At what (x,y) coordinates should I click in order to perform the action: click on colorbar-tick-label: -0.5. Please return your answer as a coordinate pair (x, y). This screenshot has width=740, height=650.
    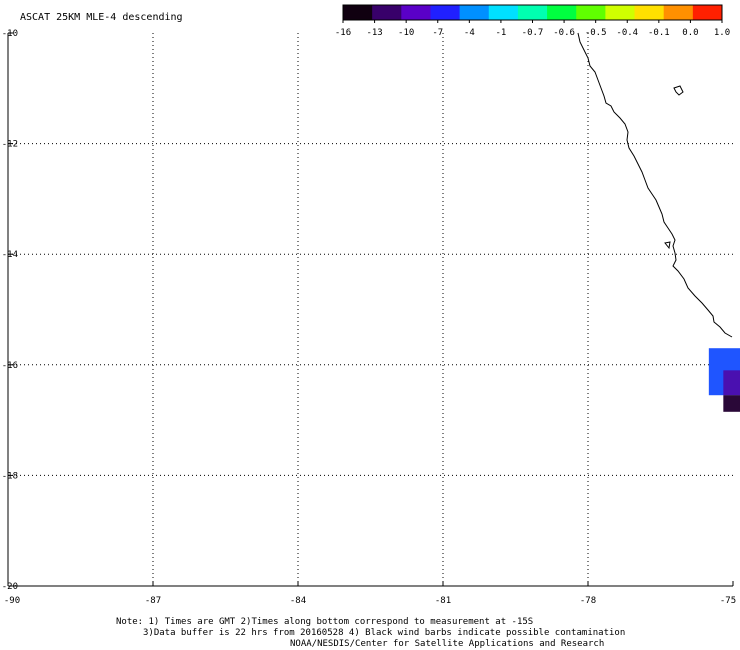
    Looking at the image, I should click on (596, 33).